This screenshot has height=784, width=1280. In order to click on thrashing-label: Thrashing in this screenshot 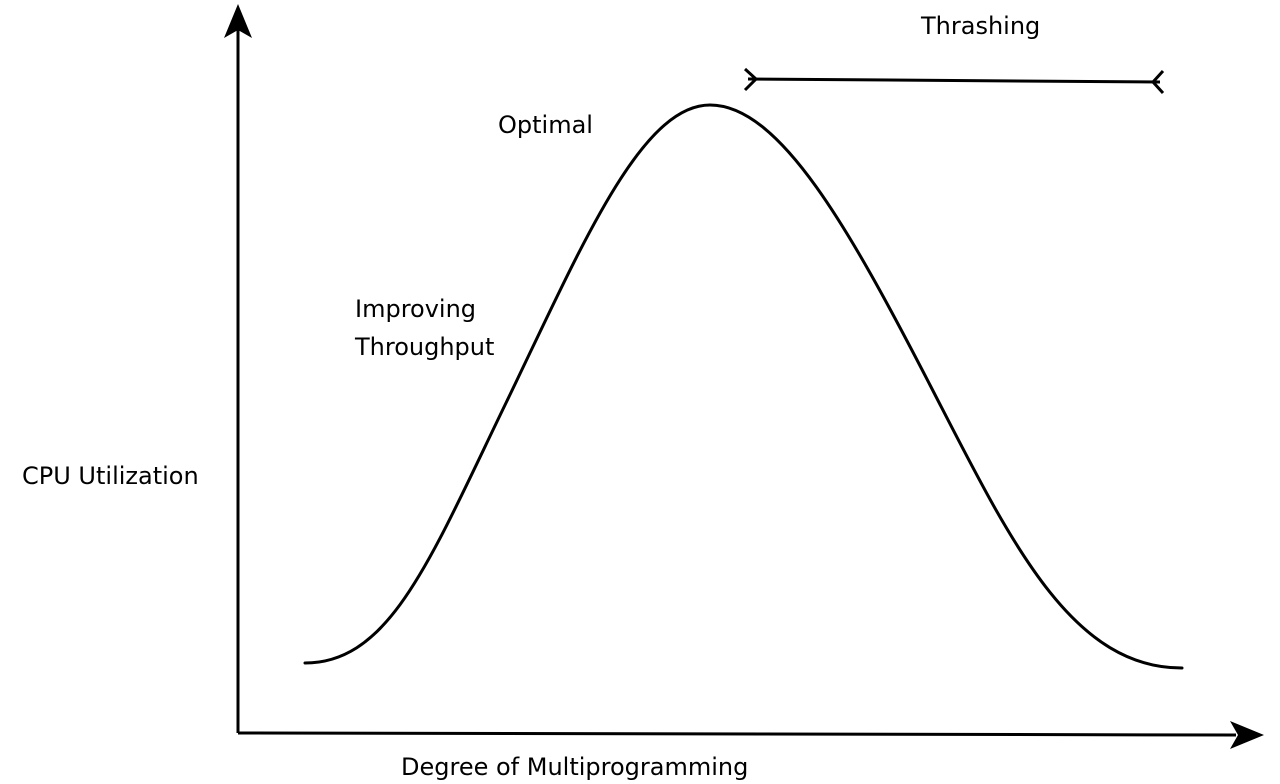, I will do `click(980, 26)`.